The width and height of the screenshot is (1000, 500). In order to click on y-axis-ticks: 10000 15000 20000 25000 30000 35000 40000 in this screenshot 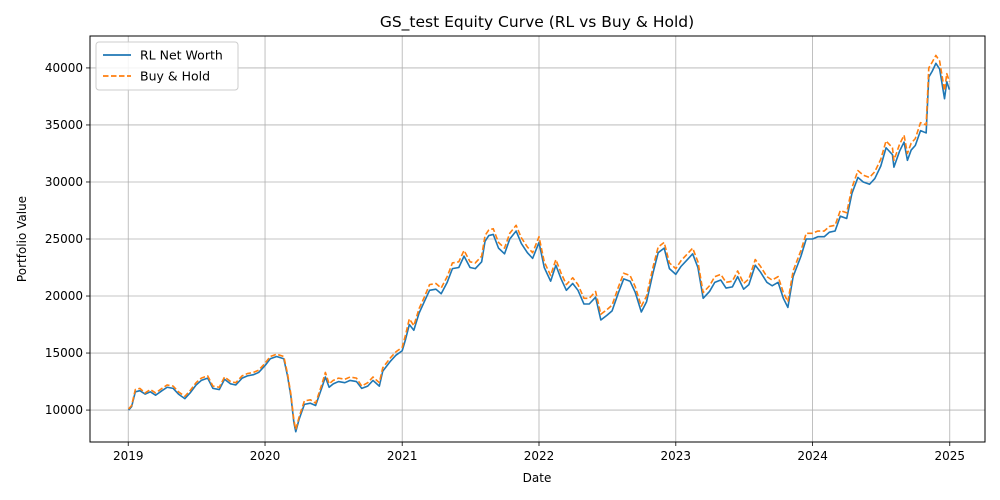, I will do `click(67, 239)`.